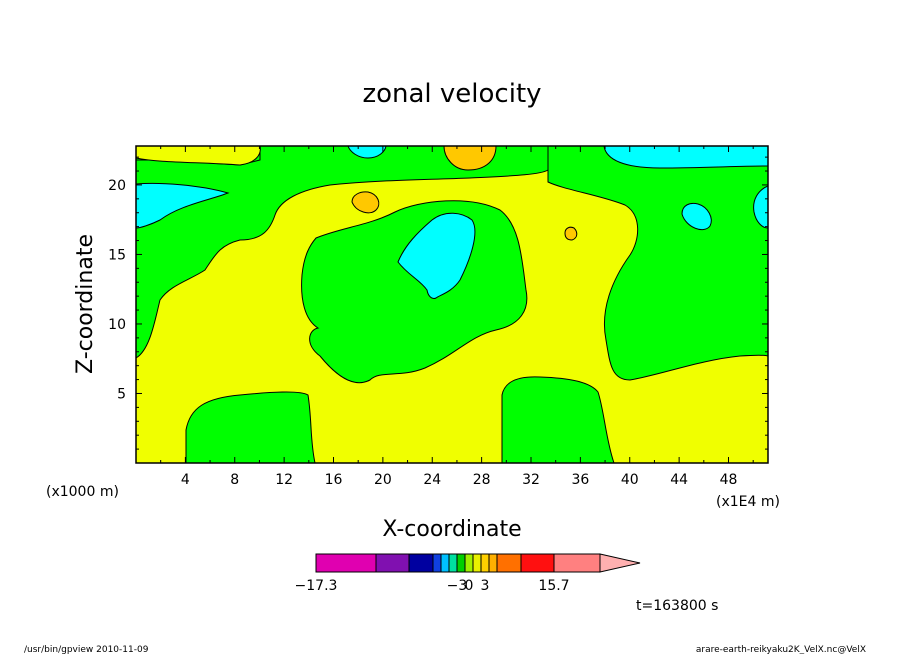  I want to click on x-tick-label: 12, so click(284, 480).